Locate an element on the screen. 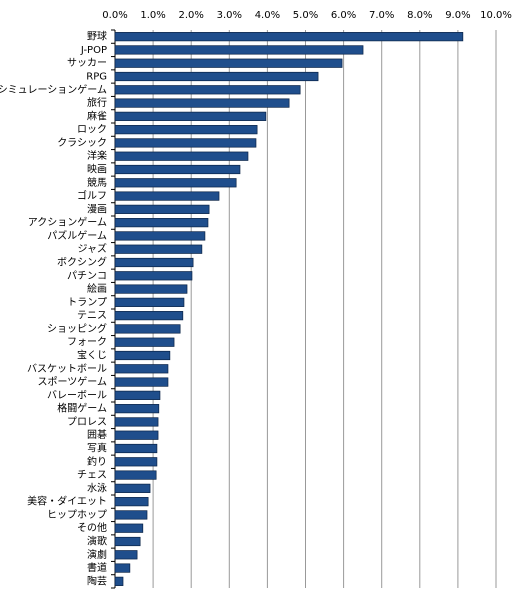  x-tick-label: 4.0% is located at coordinates (267, 15).